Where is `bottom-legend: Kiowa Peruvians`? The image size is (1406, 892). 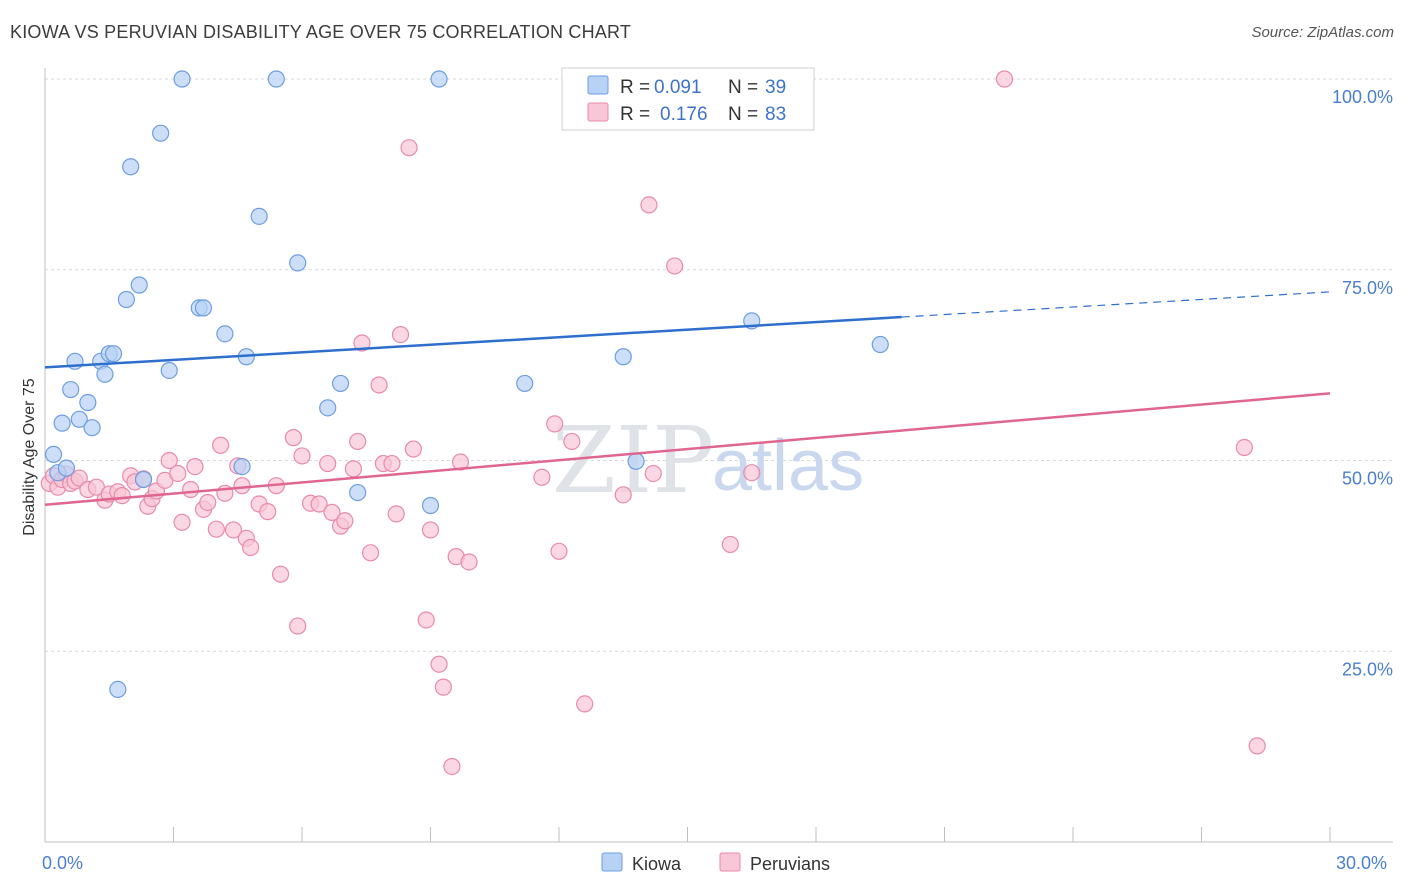
bottom-legend: Kiowa Peruvians is located at coordinates (715, 863).